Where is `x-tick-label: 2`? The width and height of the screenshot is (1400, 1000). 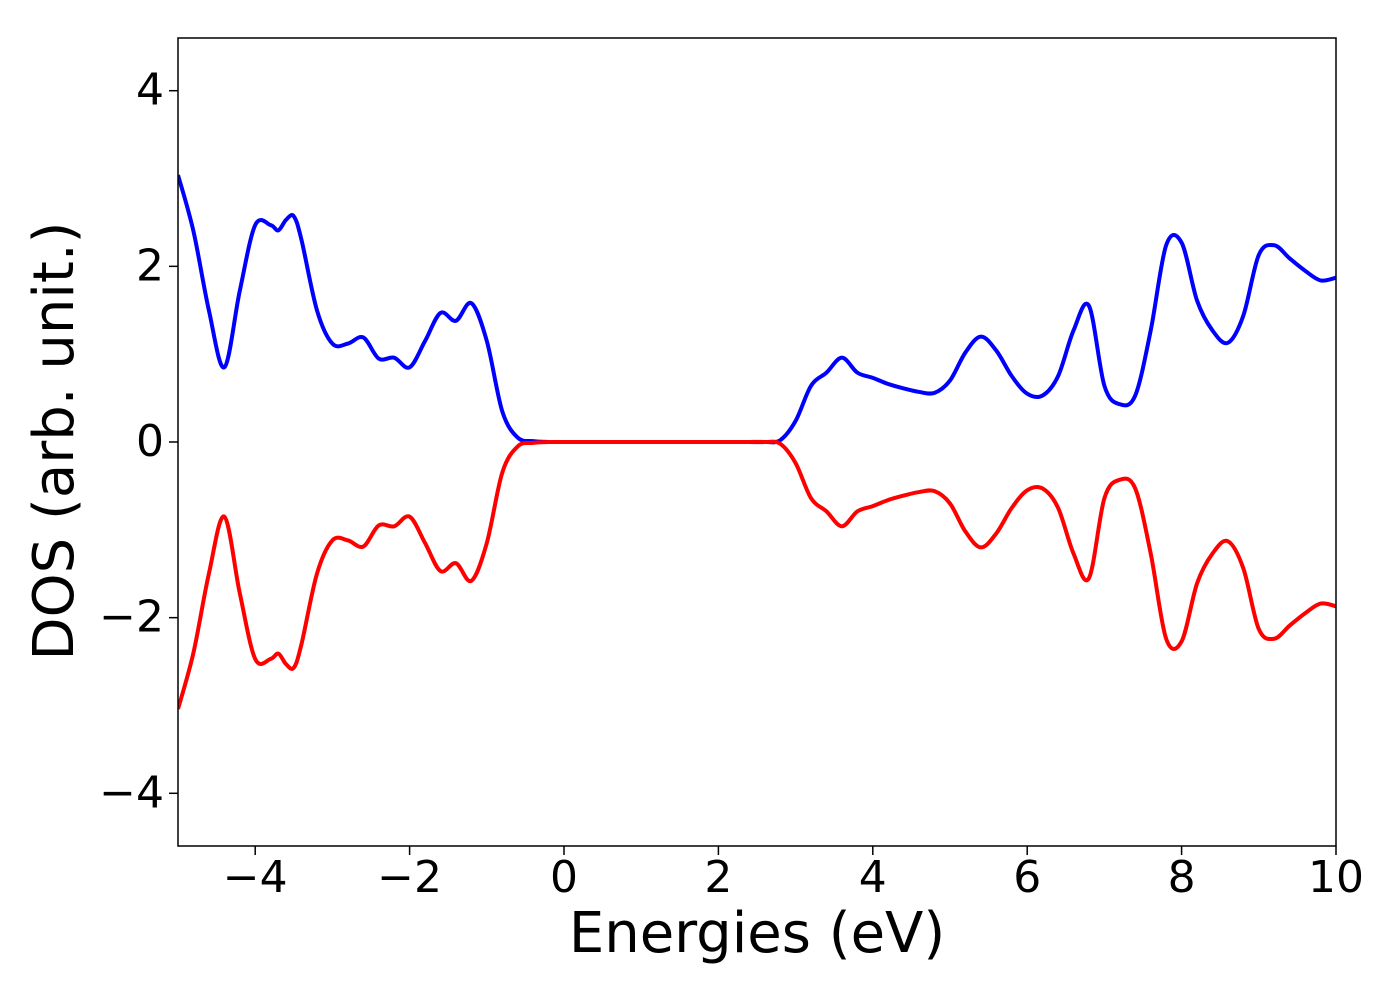
x-tick-label: 2 is located at coordinates (718, 877).